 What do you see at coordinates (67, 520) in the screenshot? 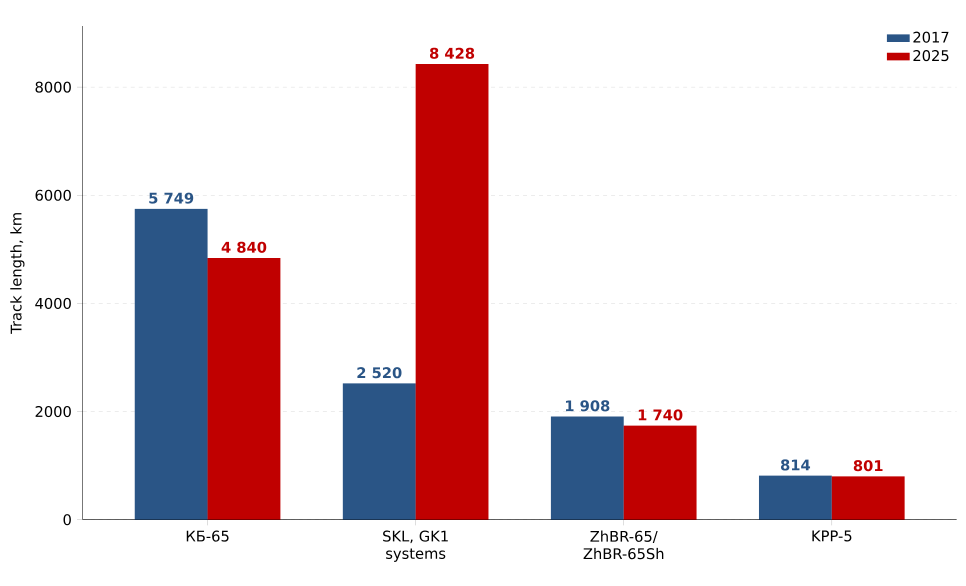
I see `y-tick-label: 0` at bounding box center [67, 520].